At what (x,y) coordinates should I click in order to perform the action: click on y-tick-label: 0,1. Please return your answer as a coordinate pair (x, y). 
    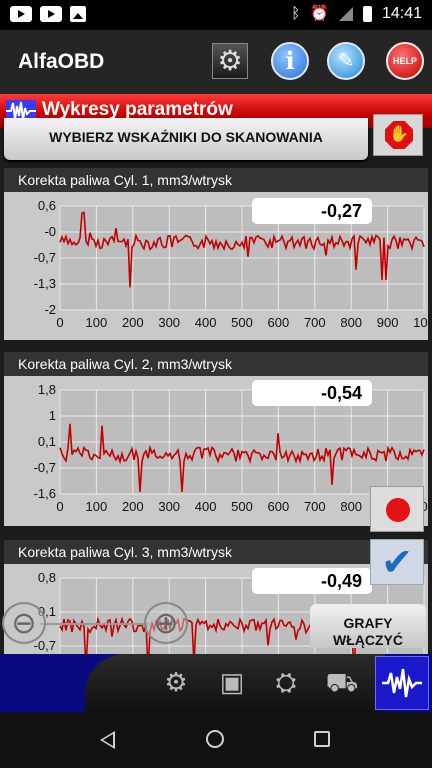
    Looking at the image, I should click on (47, 441).